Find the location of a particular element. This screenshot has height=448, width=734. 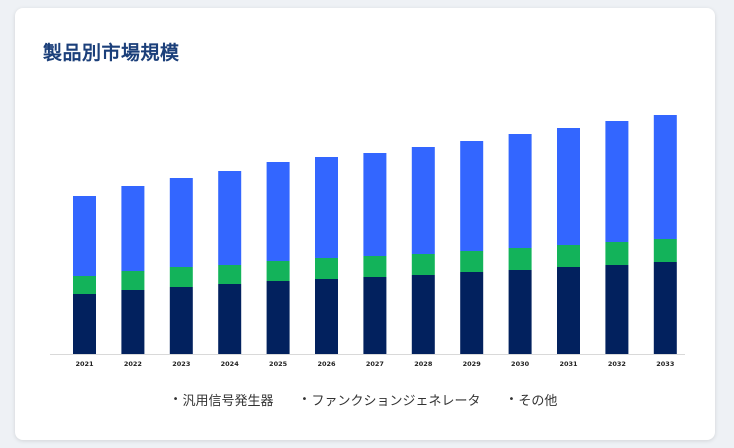

legend-item-3: • その他 is located at coordinates (532, 399).